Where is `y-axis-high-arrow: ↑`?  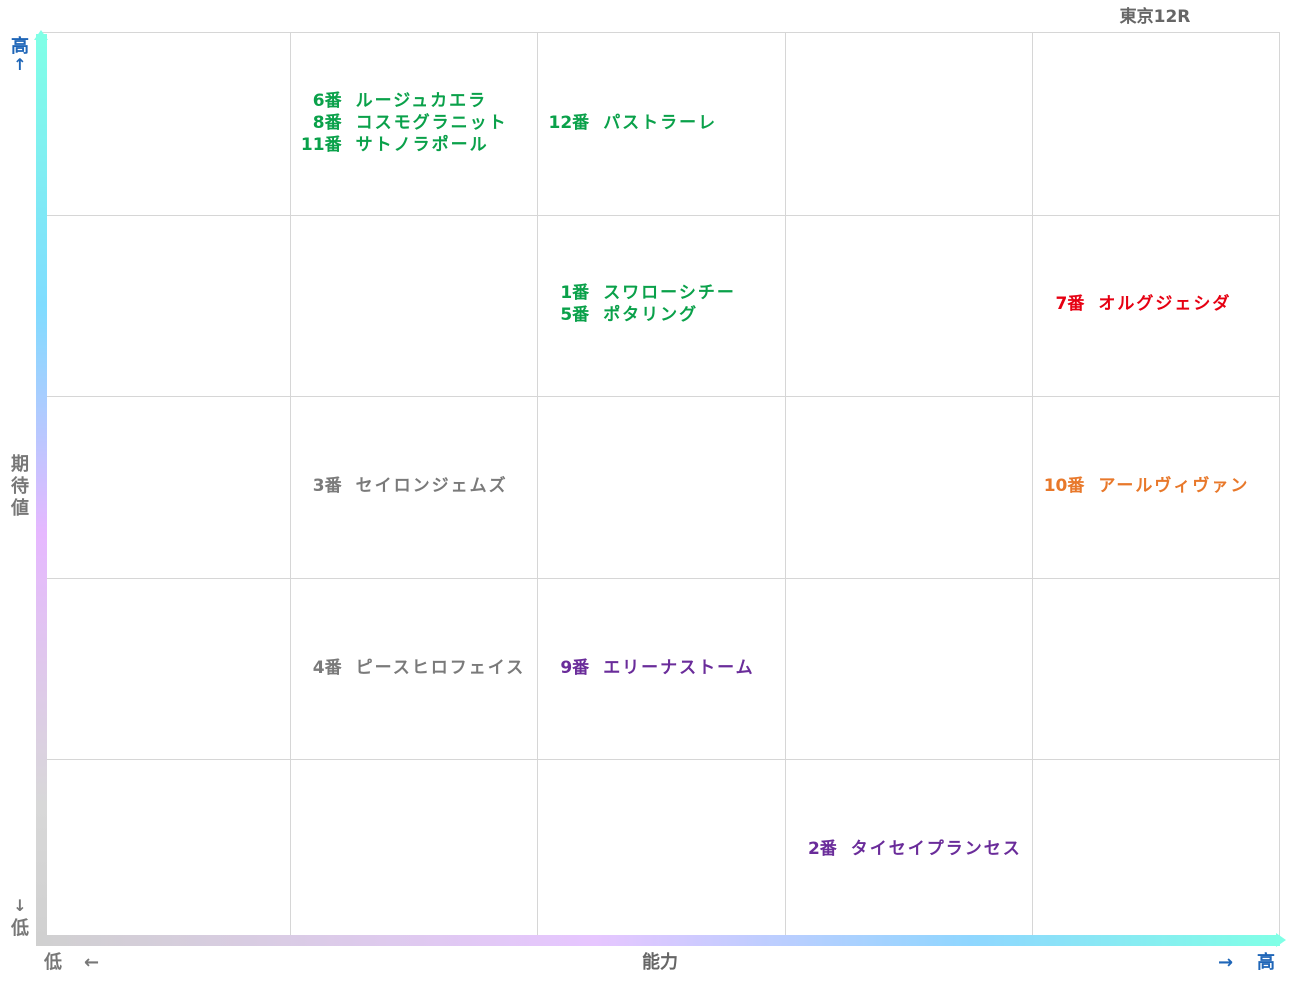
y-axis-high-arrow: ↑ is located at coordinates (20, 64).